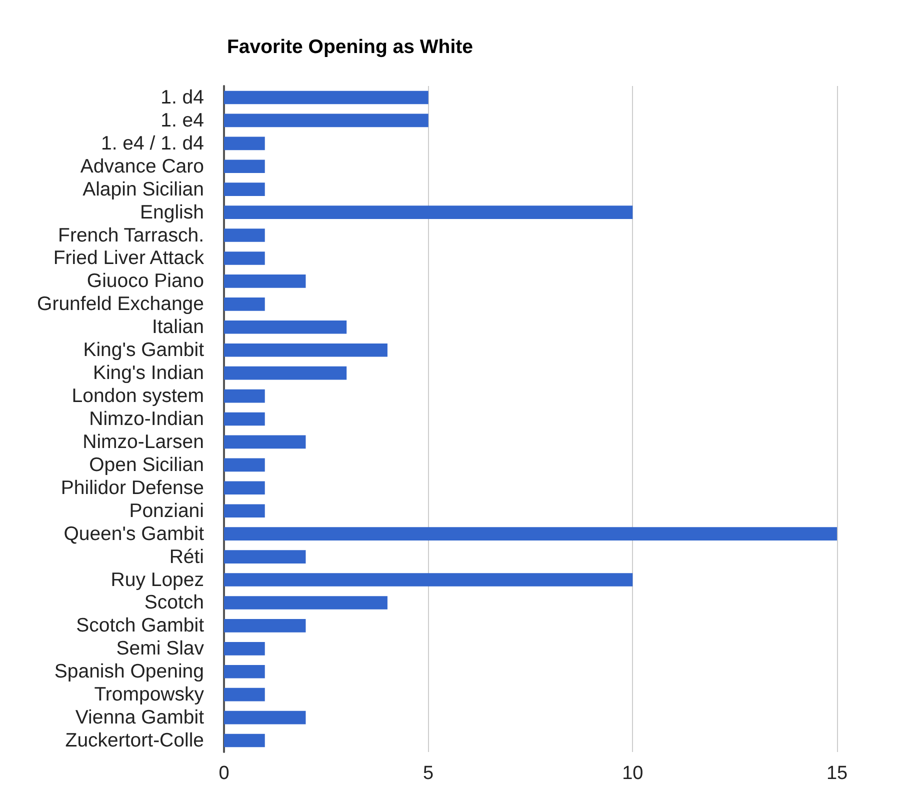 This screenshot has width=916, height=806. What do you see at coordinates (140, 625) in the screenshot?
I see `y-tick-label: Scotch Gambit` at bounding box center [140, 625].